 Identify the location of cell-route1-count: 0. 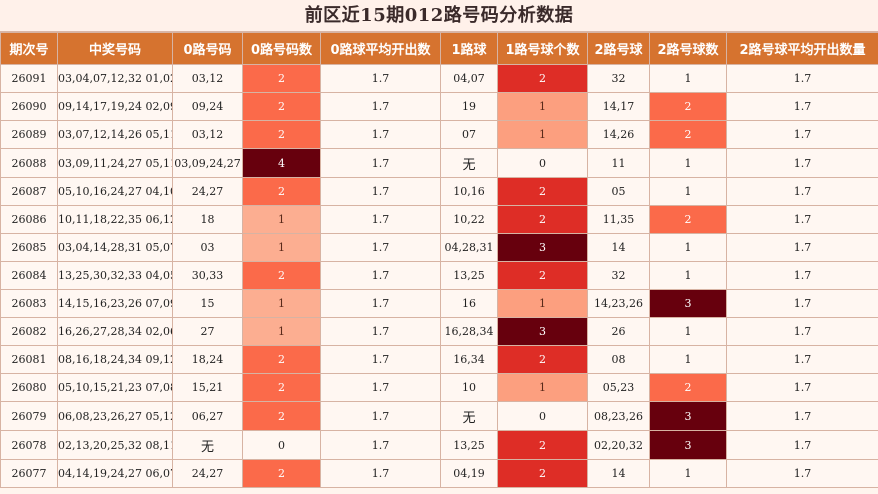
(542, 163).